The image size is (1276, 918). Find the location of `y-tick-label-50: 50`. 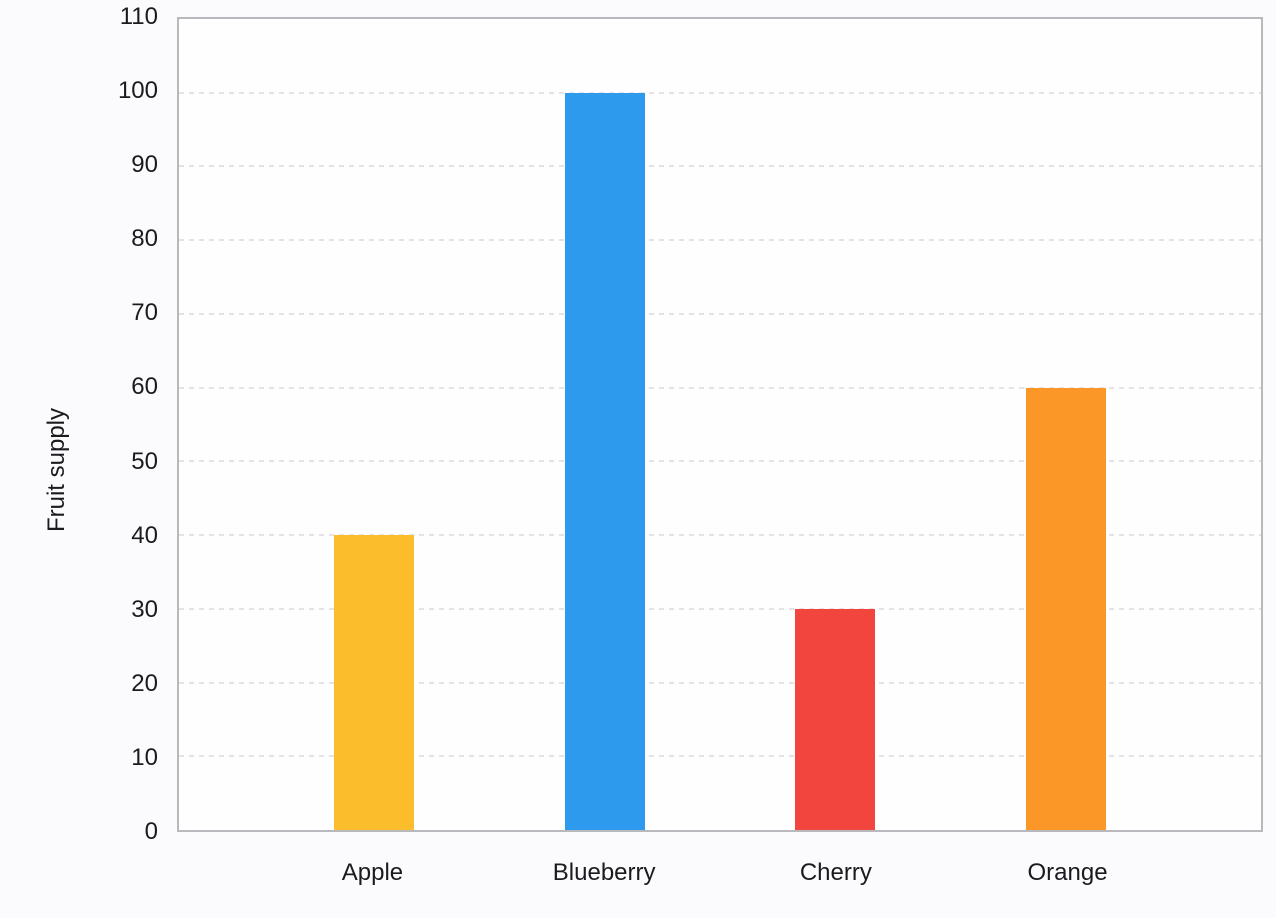

y-tick-label-50: 50 is located at coordinates (144, 461).